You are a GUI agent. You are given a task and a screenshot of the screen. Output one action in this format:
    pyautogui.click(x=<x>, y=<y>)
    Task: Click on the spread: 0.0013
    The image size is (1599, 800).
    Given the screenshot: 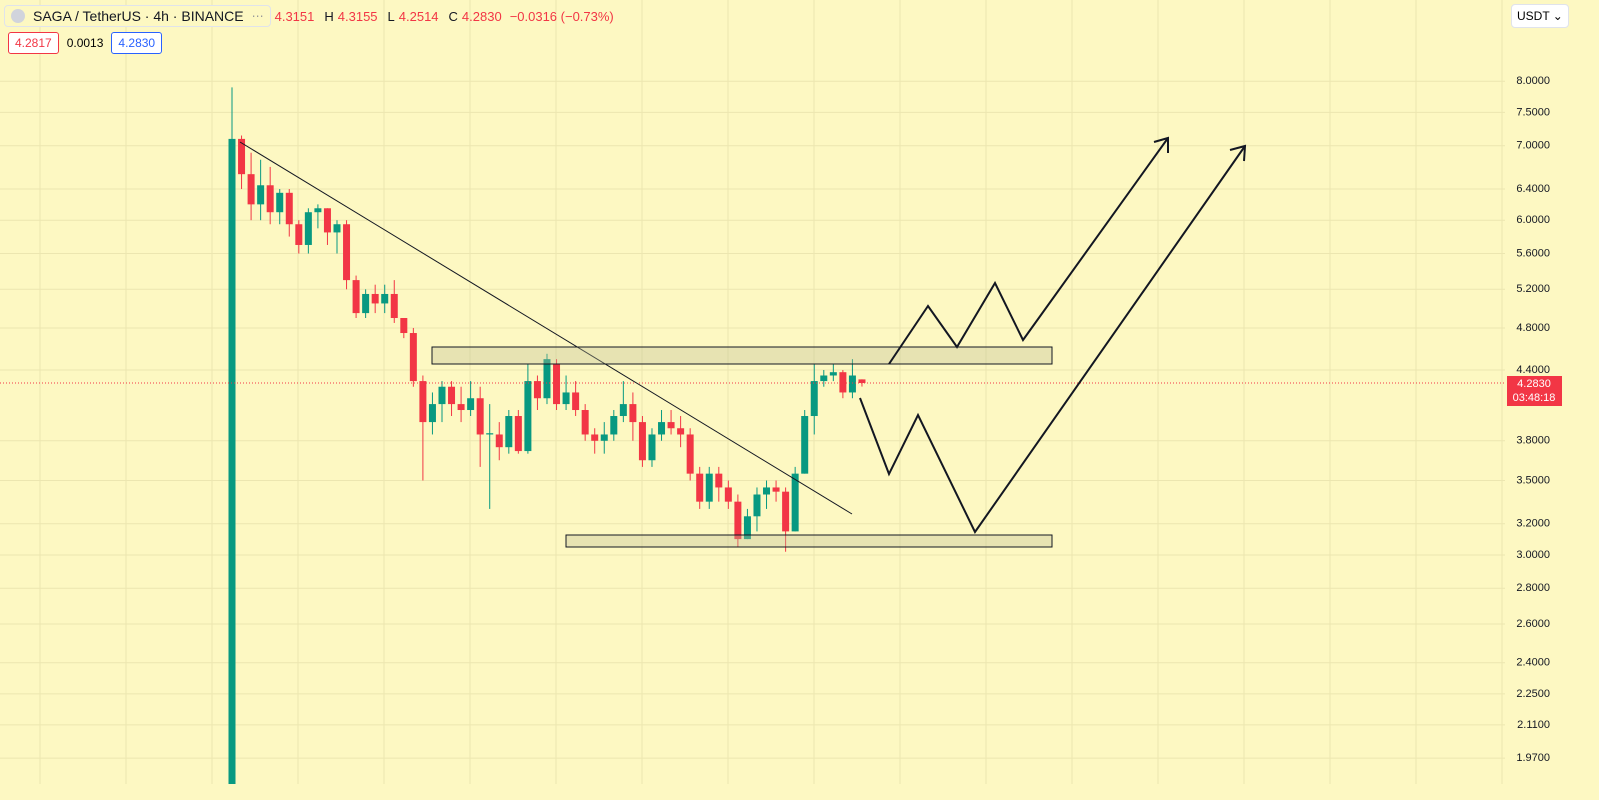 What is the action you would take?
    pyautogui.click(x=85, y=43)
    